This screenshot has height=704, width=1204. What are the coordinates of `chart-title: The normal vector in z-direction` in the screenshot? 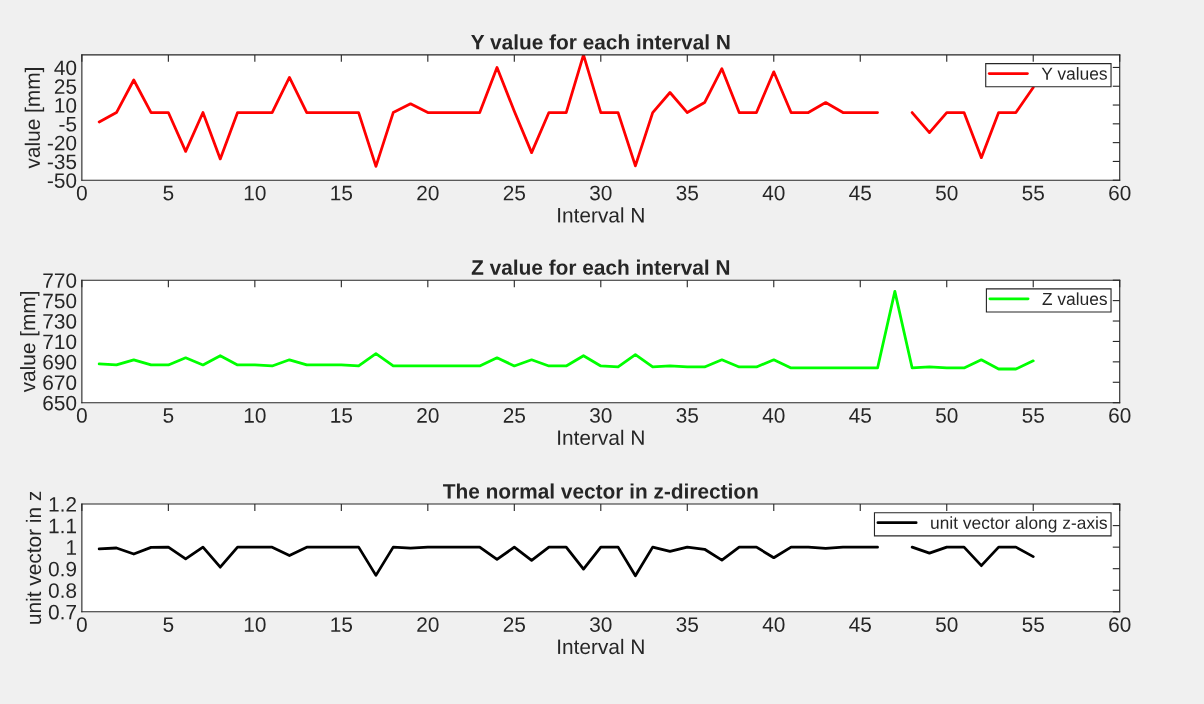 It's located at (600, 491).